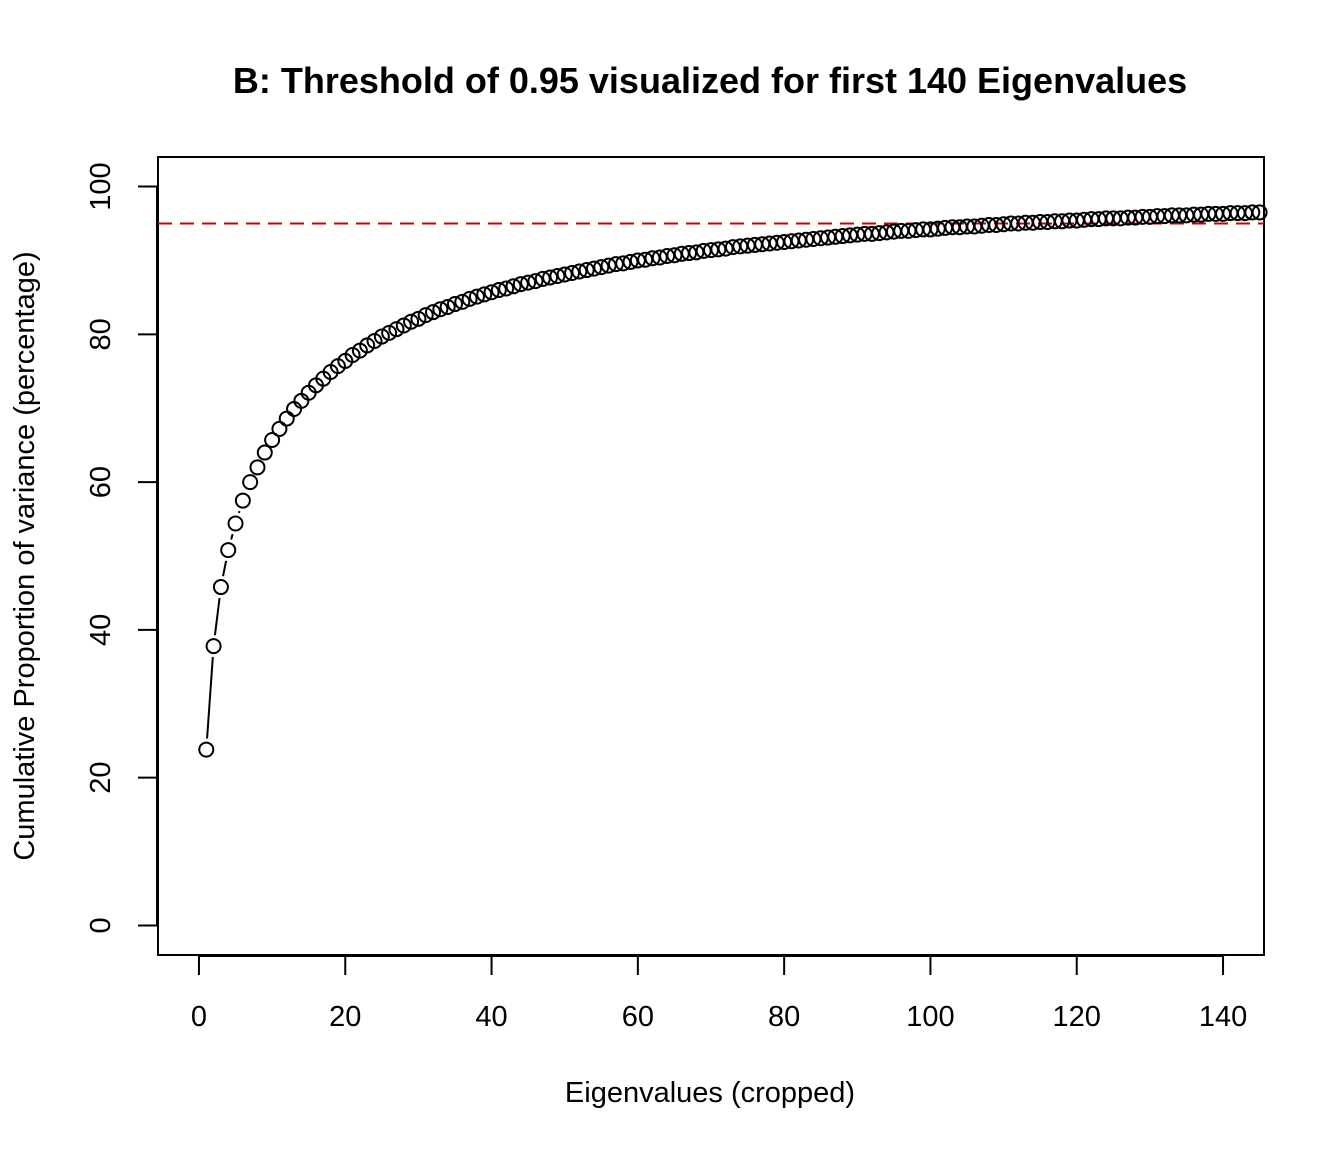  Describe the element at coordinates (101, 778) in the screenshot. I see `y-tick-label: 20` at that location.